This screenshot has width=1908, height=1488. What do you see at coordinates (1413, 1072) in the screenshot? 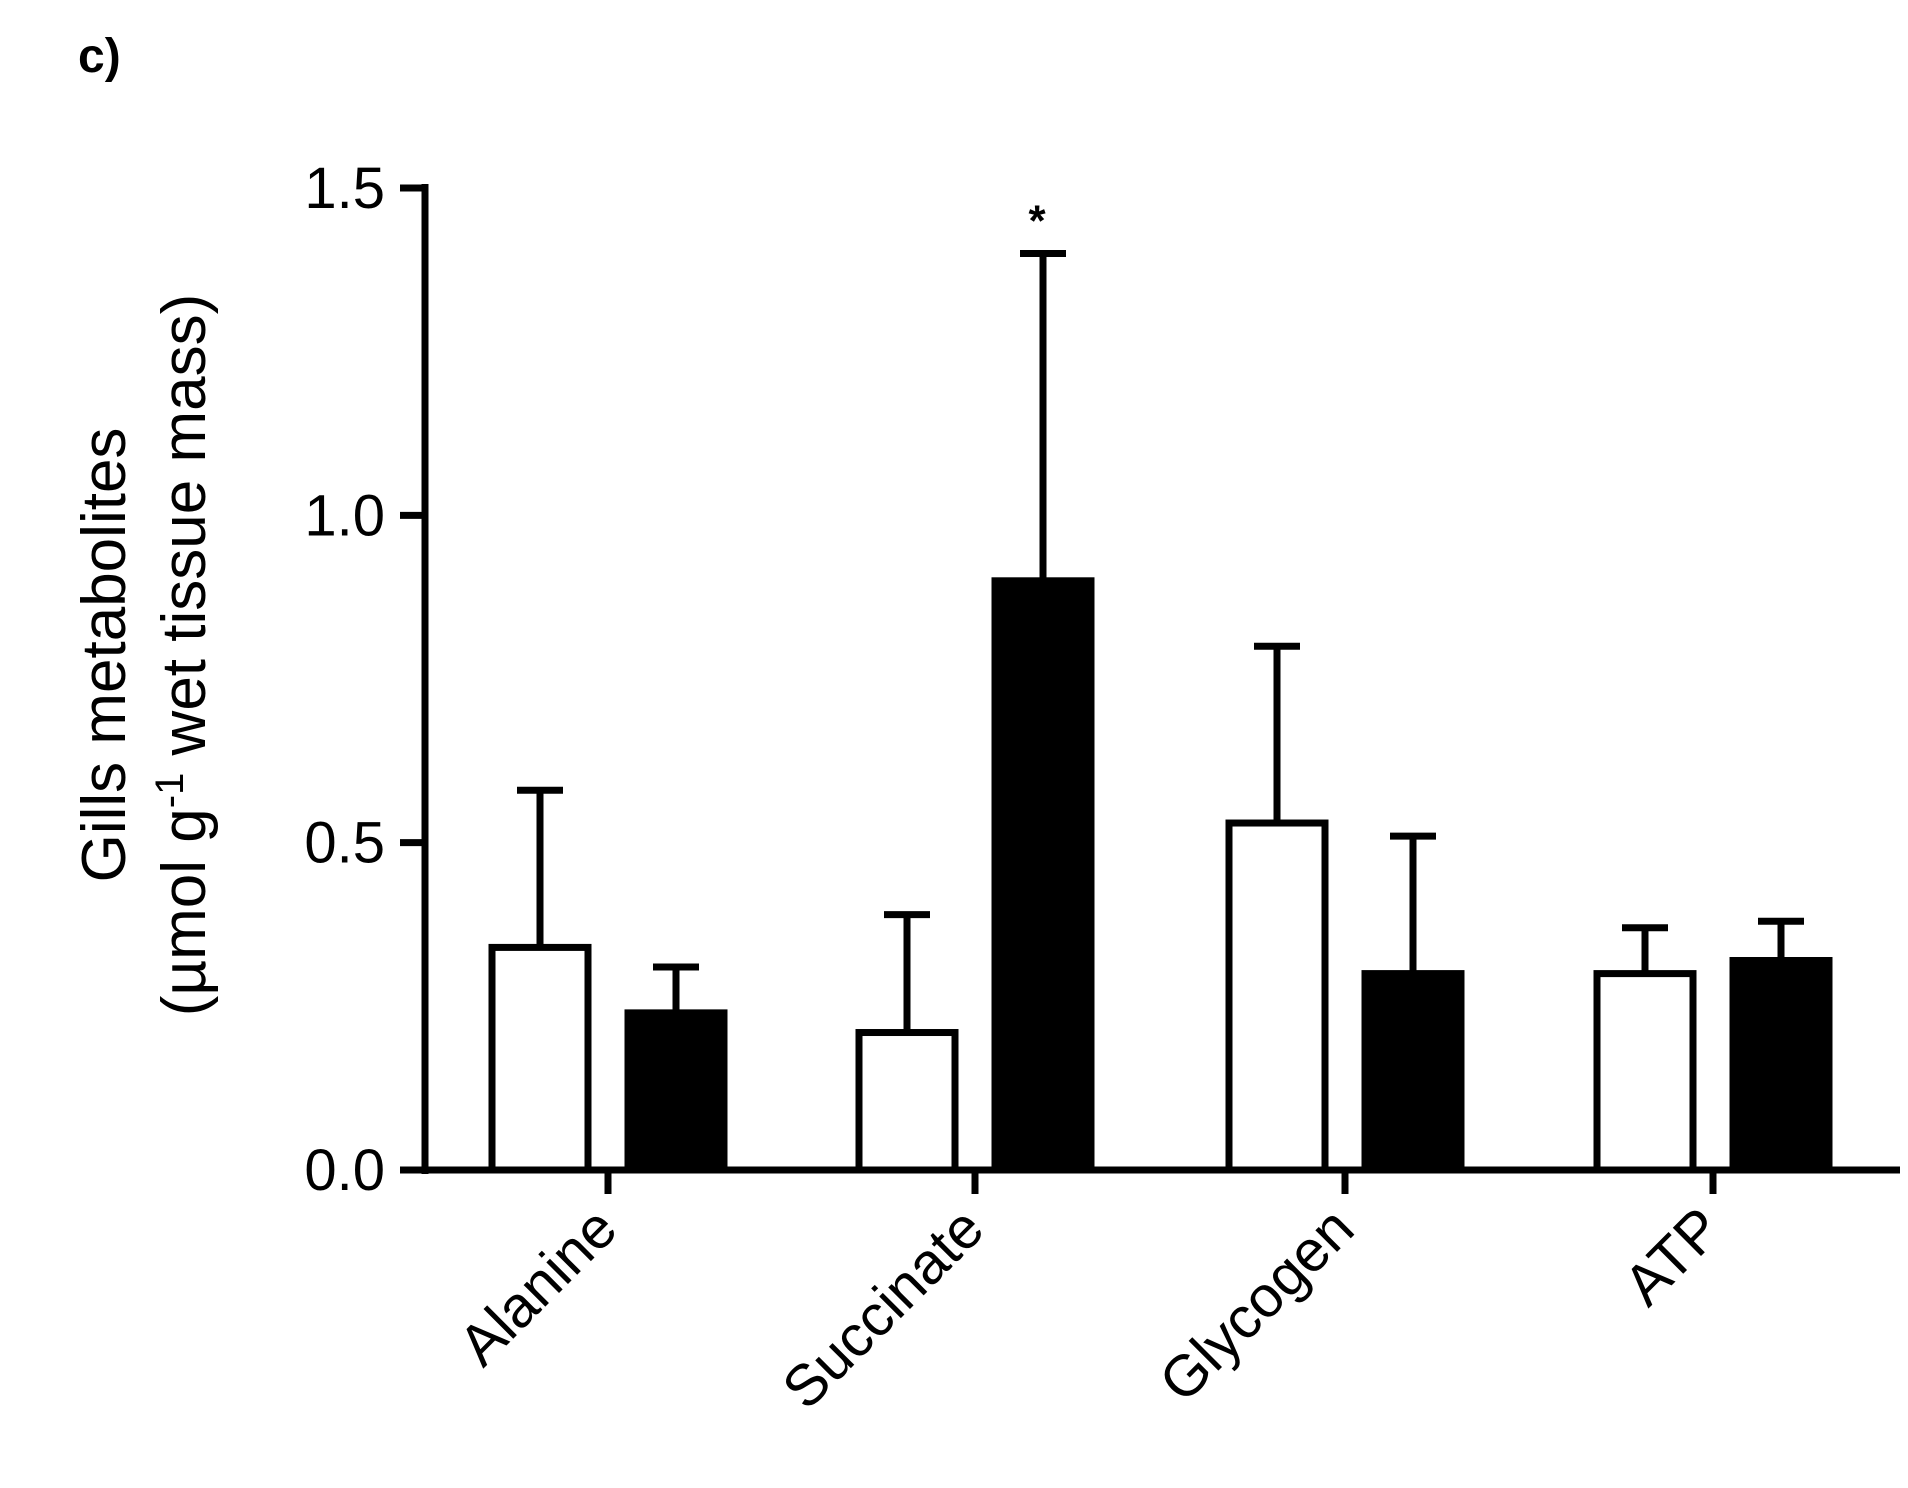
I see `bar-glycogen-series2` at bounding box center [1413, 1072].